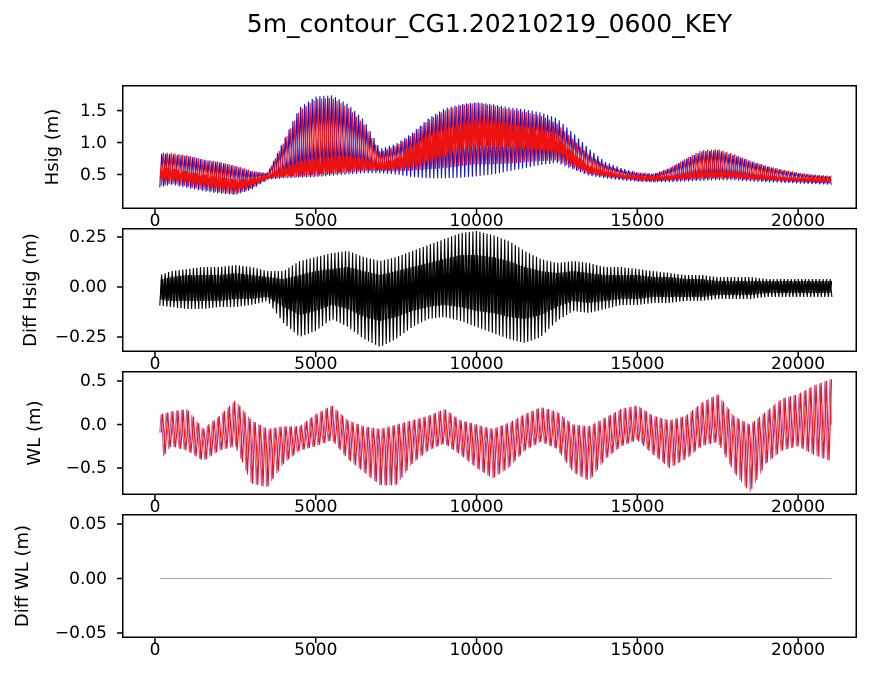  I want to click on x-tick-labels-hsig: 0 5000 10000 15000 20000, so click(489, 219).